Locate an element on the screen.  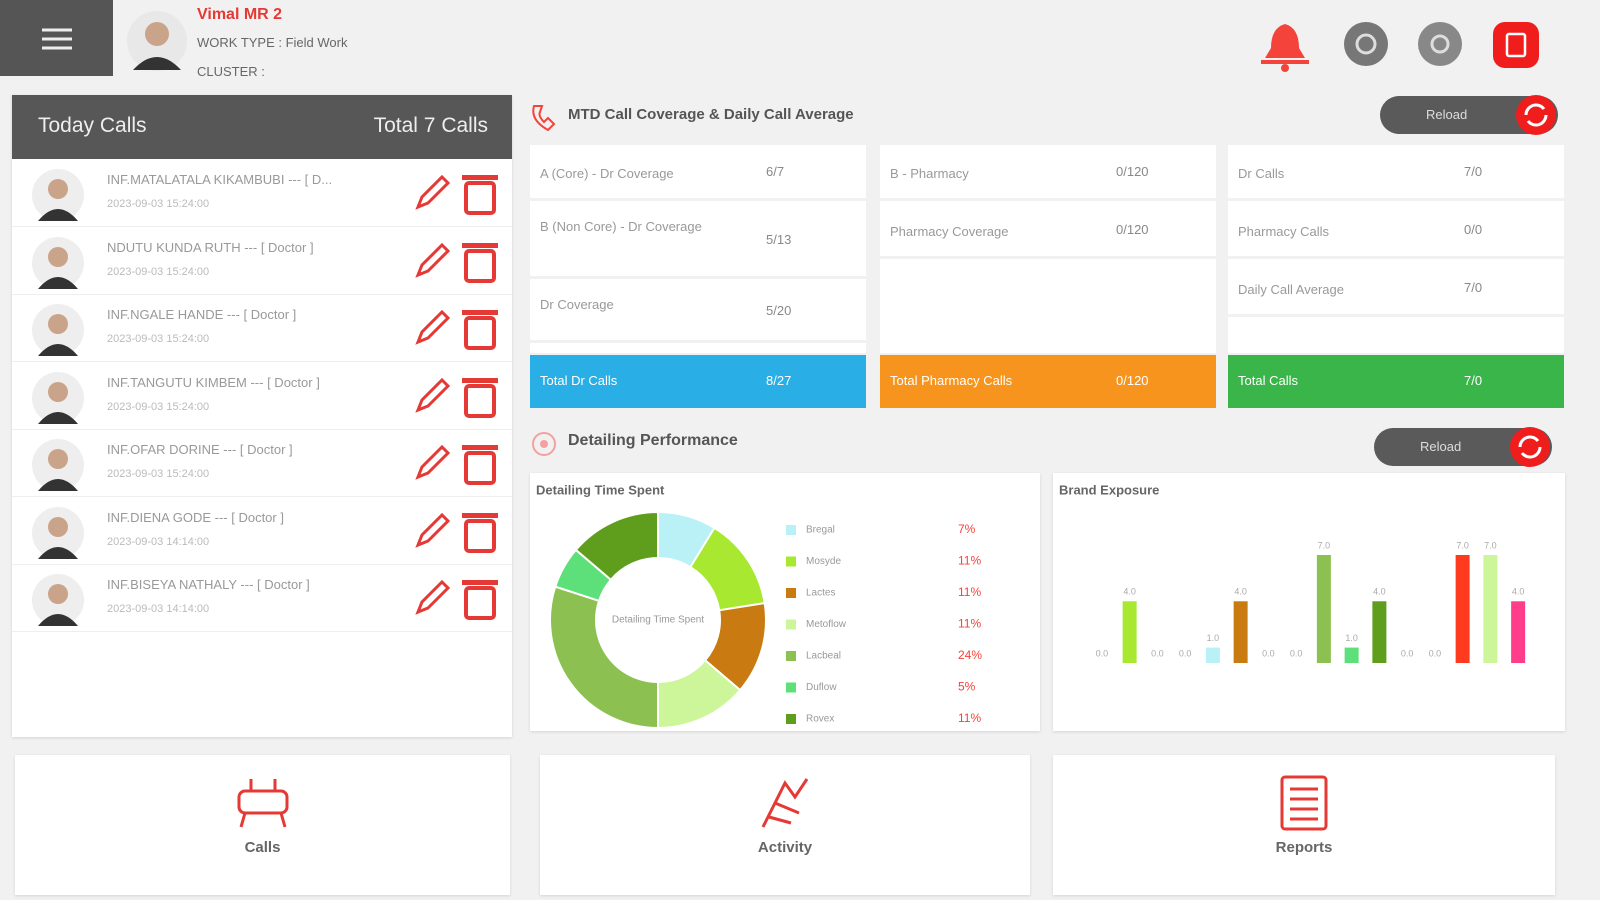
notification-bell is located at coordinates (1285, 48).